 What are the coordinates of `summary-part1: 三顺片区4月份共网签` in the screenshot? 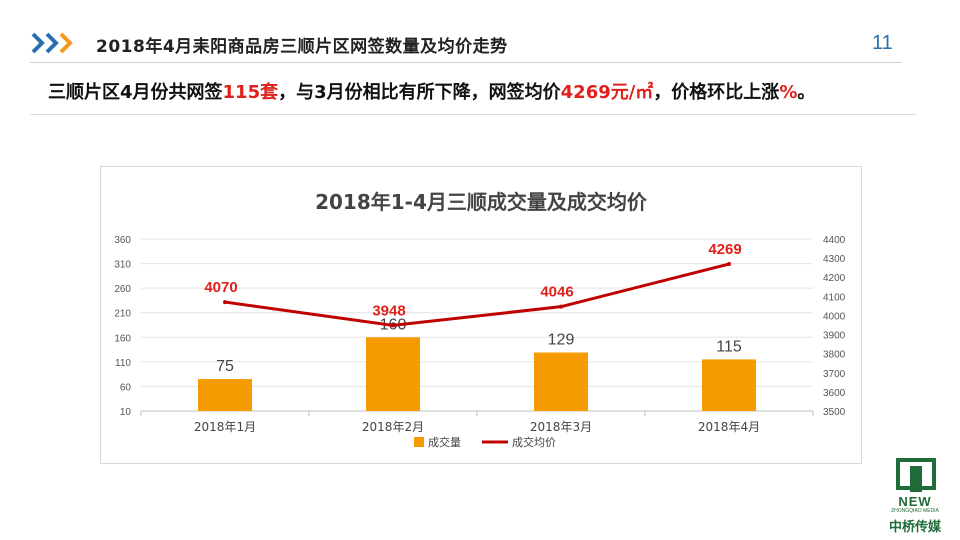 It's located at (135, 92).